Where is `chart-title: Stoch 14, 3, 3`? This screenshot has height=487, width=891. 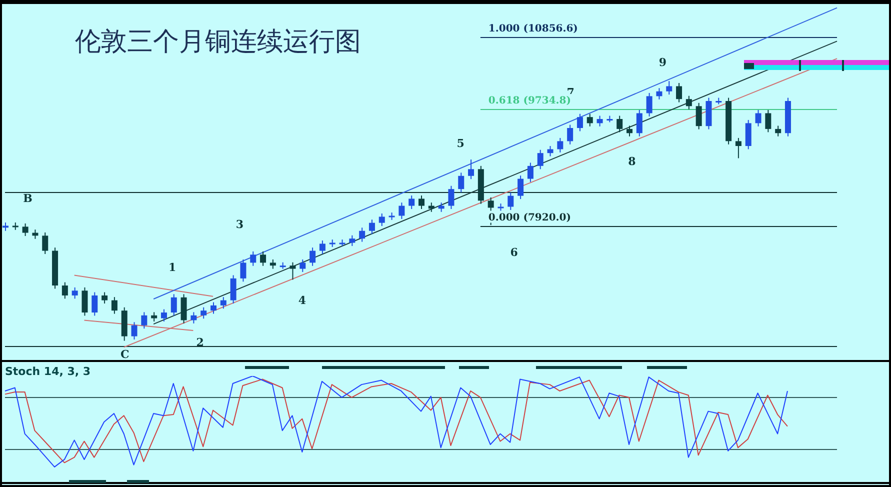
chart-title: Stoch 14, 3, 3 is located at coordinates (48, 371).